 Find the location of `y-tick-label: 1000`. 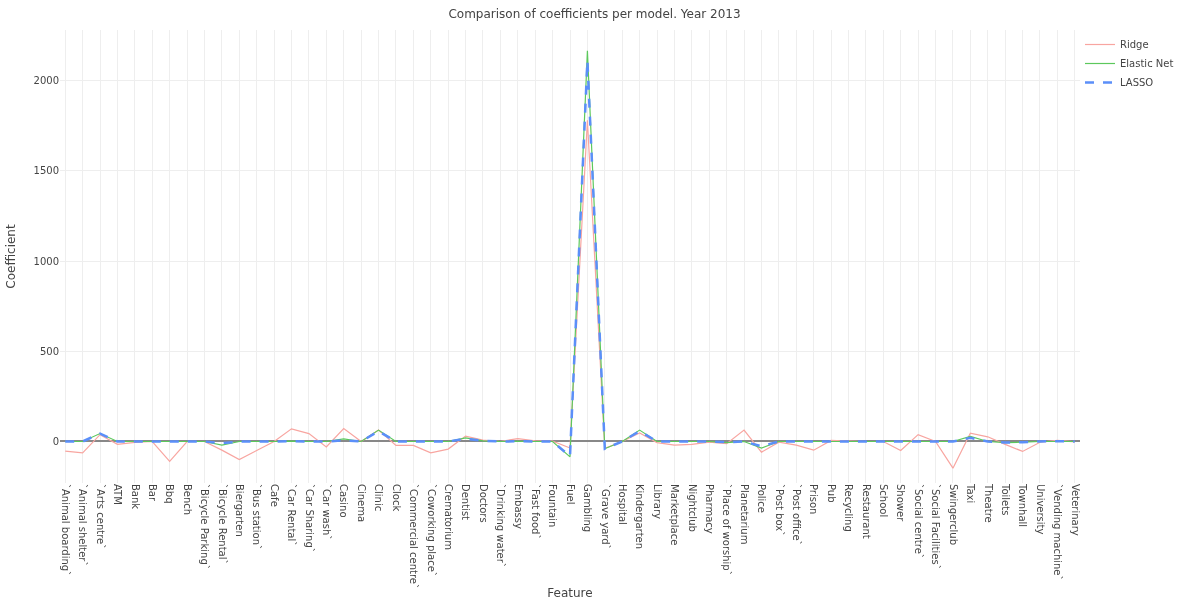

y-tick-label: 1000 is located at coordinates (46, 261).